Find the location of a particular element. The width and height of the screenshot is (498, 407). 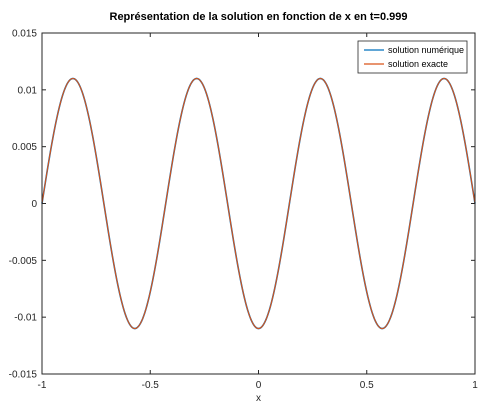

y-tick-label: -0.005 is located at coordinates (23, 261).